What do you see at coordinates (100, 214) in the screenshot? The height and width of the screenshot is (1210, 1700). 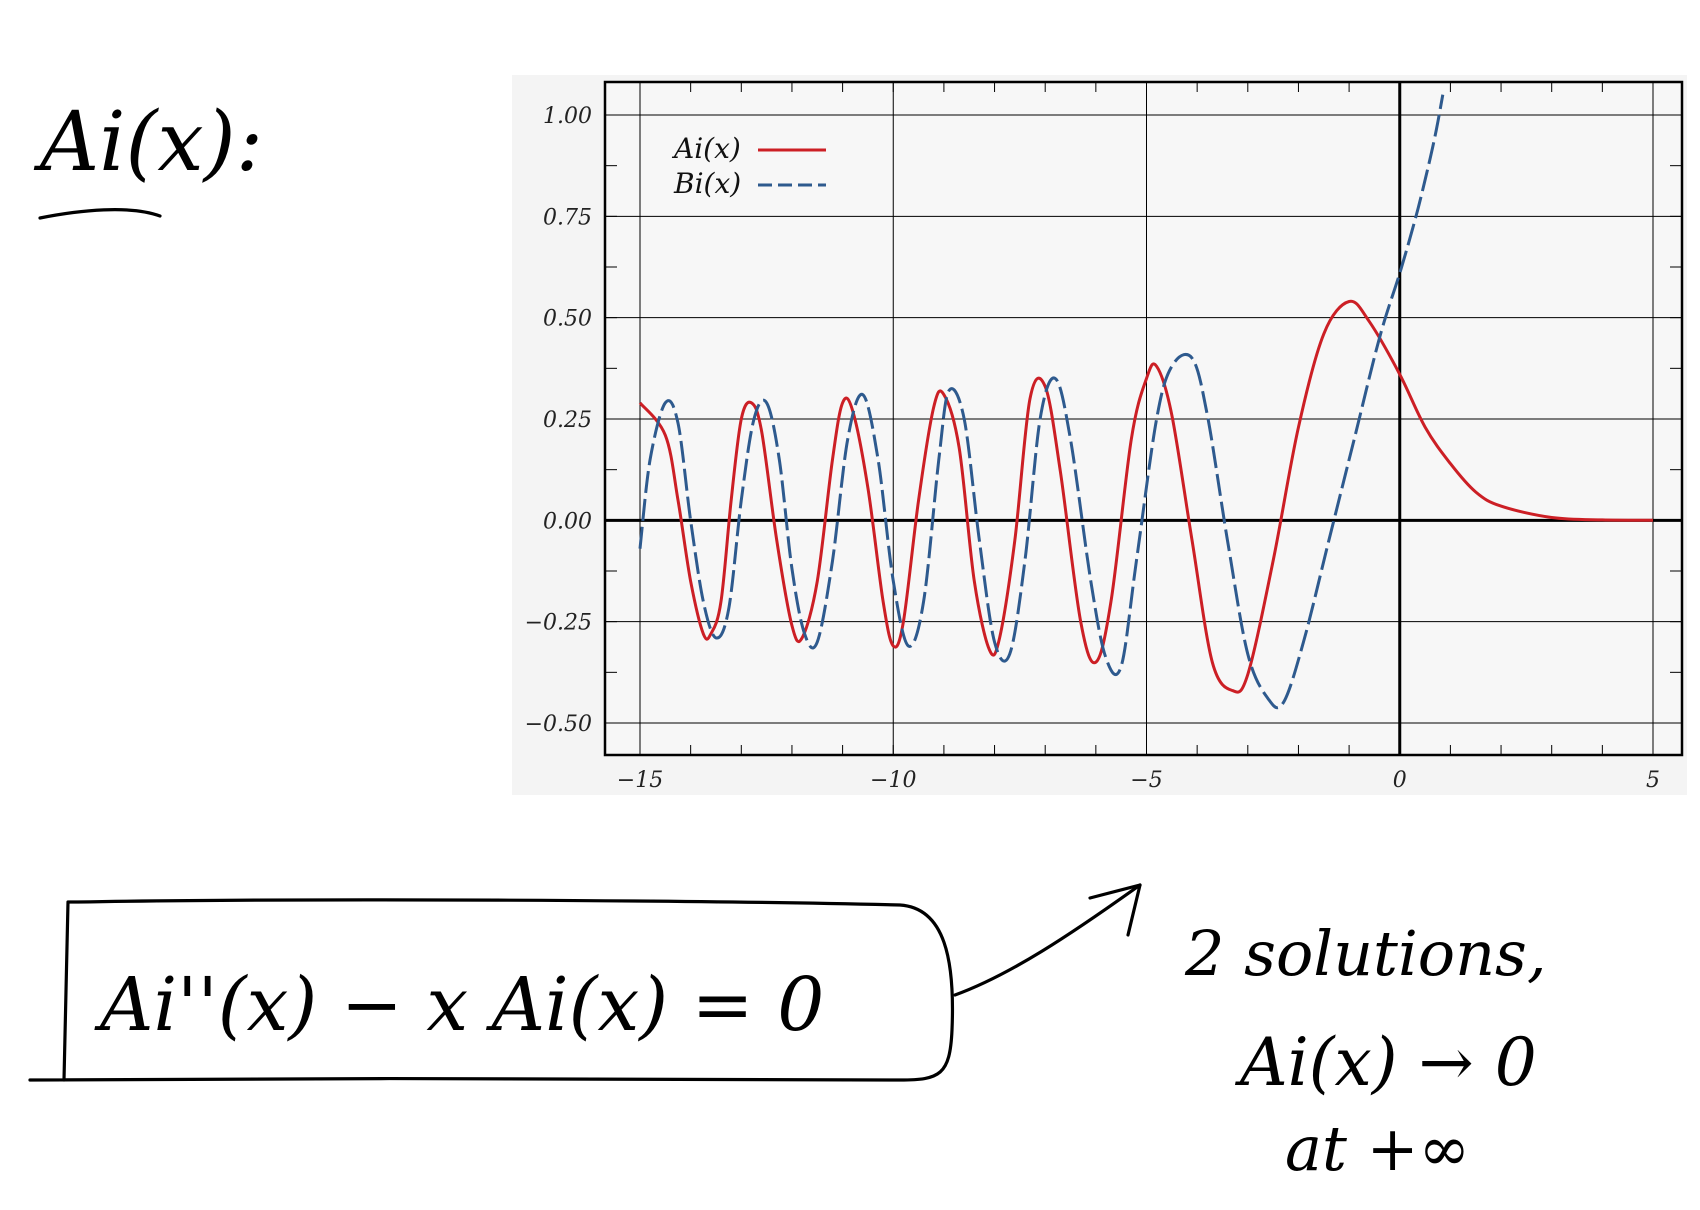 I see `heading-underline` at bounding box center [100, 214].